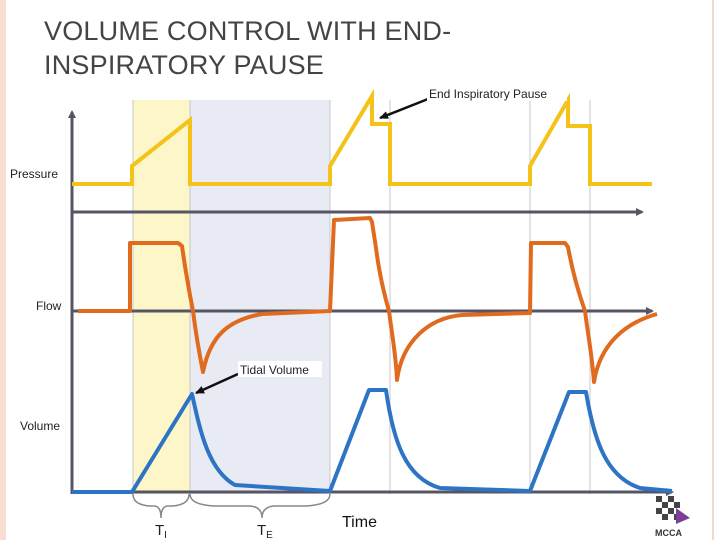 The image size is (720, 540). Describe the element at coordinates (161, 297) in the screenshot. I see `inspiration-band` at that location.